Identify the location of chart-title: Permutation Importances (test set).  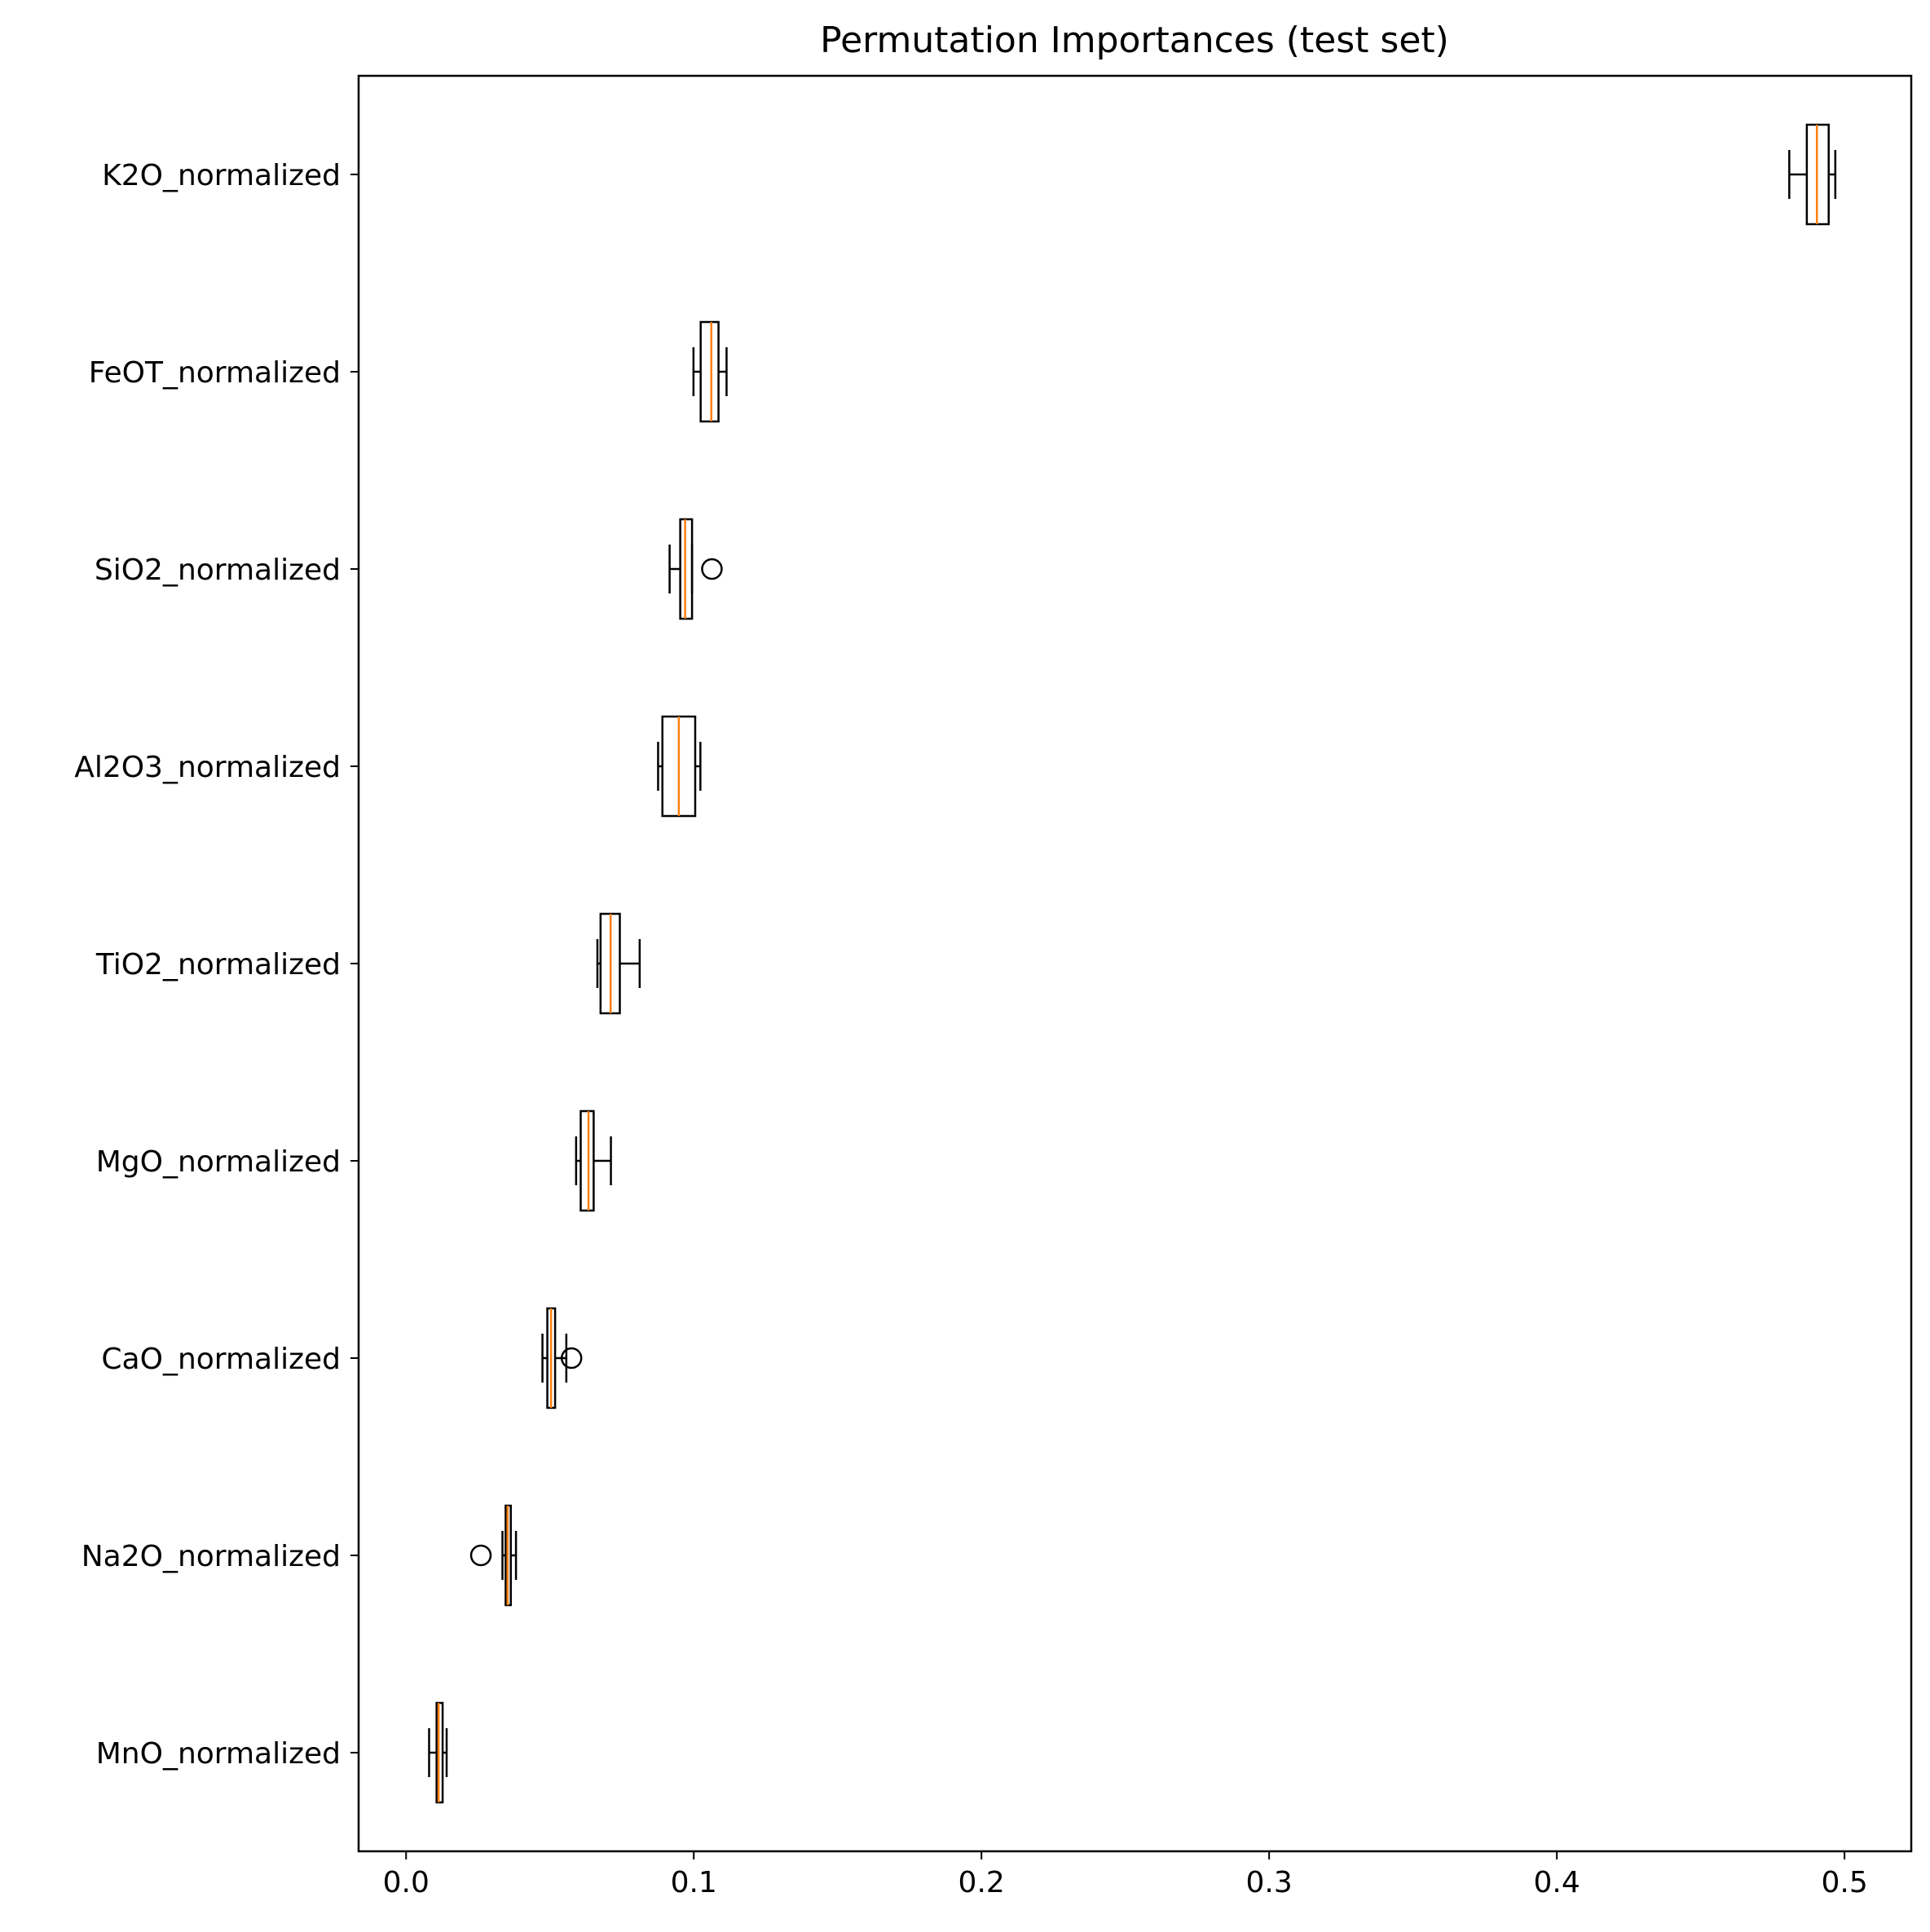
(1135, 40).